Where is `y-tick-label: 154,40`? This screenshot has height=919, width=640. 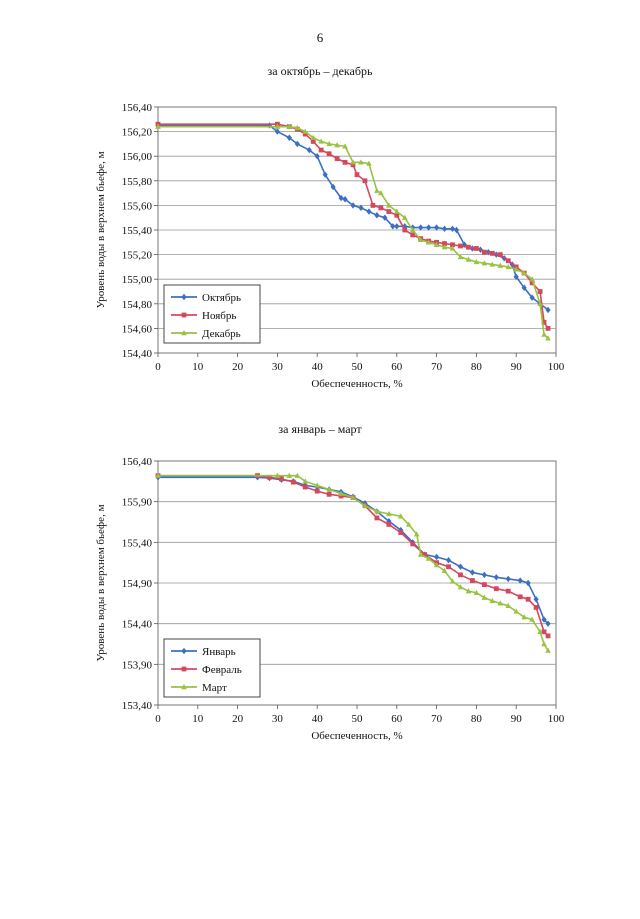 y-tick-label: 154,40 is located at coordinates (137, 354).